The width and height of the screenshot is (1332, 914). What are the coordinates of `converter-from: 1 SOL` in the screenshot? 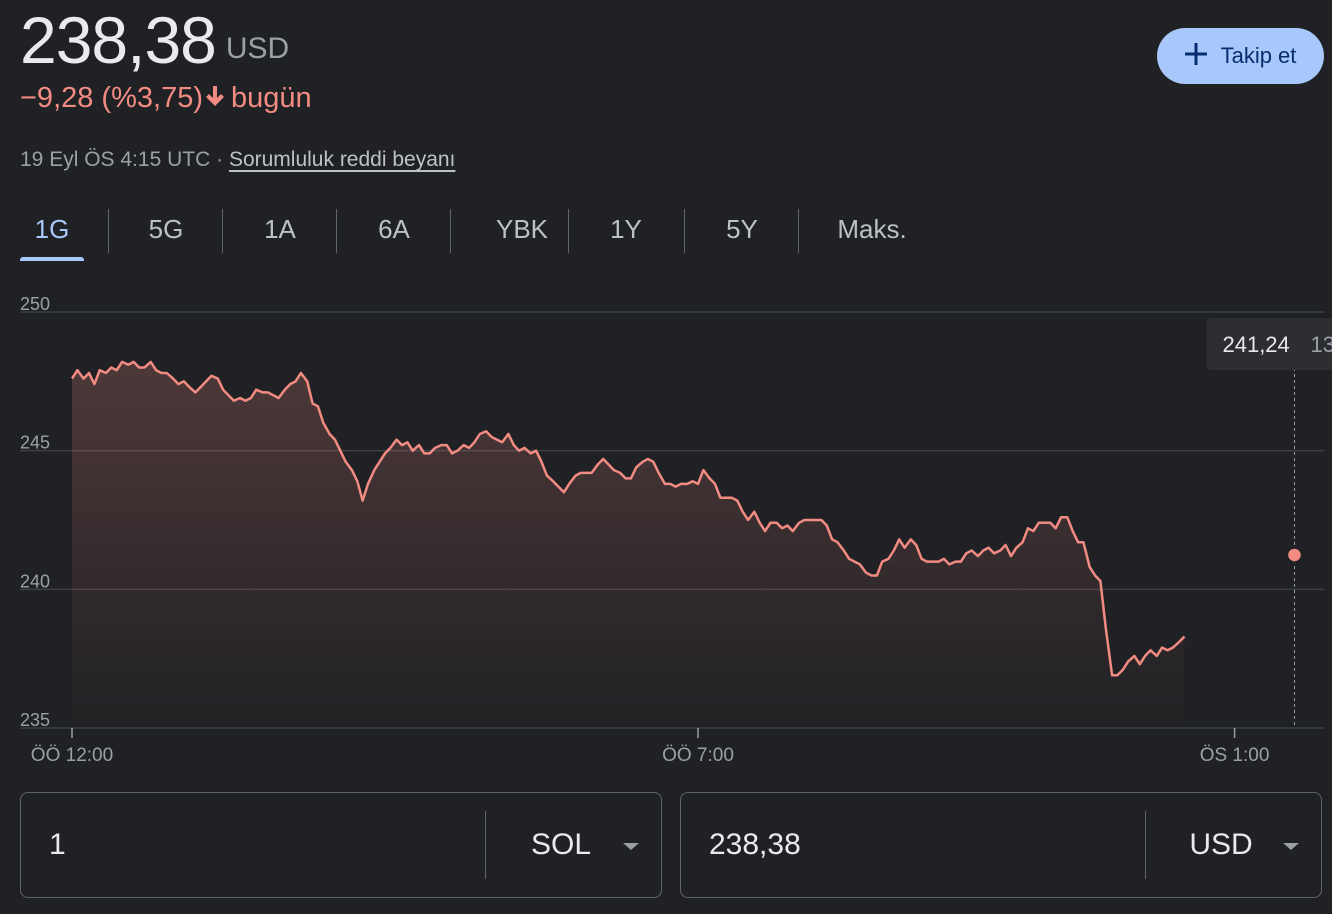 It's located at (341, 845).